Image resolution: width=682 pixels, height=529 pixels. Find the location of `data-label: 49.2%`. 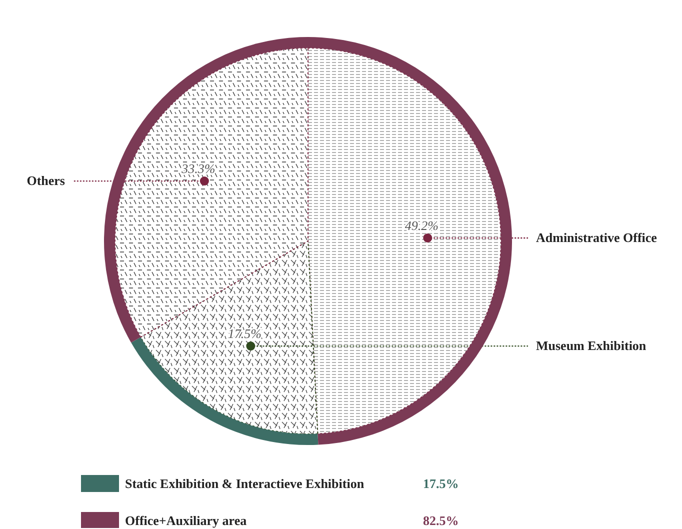

data-label: 49.2% is located at coordinates (421, 225).